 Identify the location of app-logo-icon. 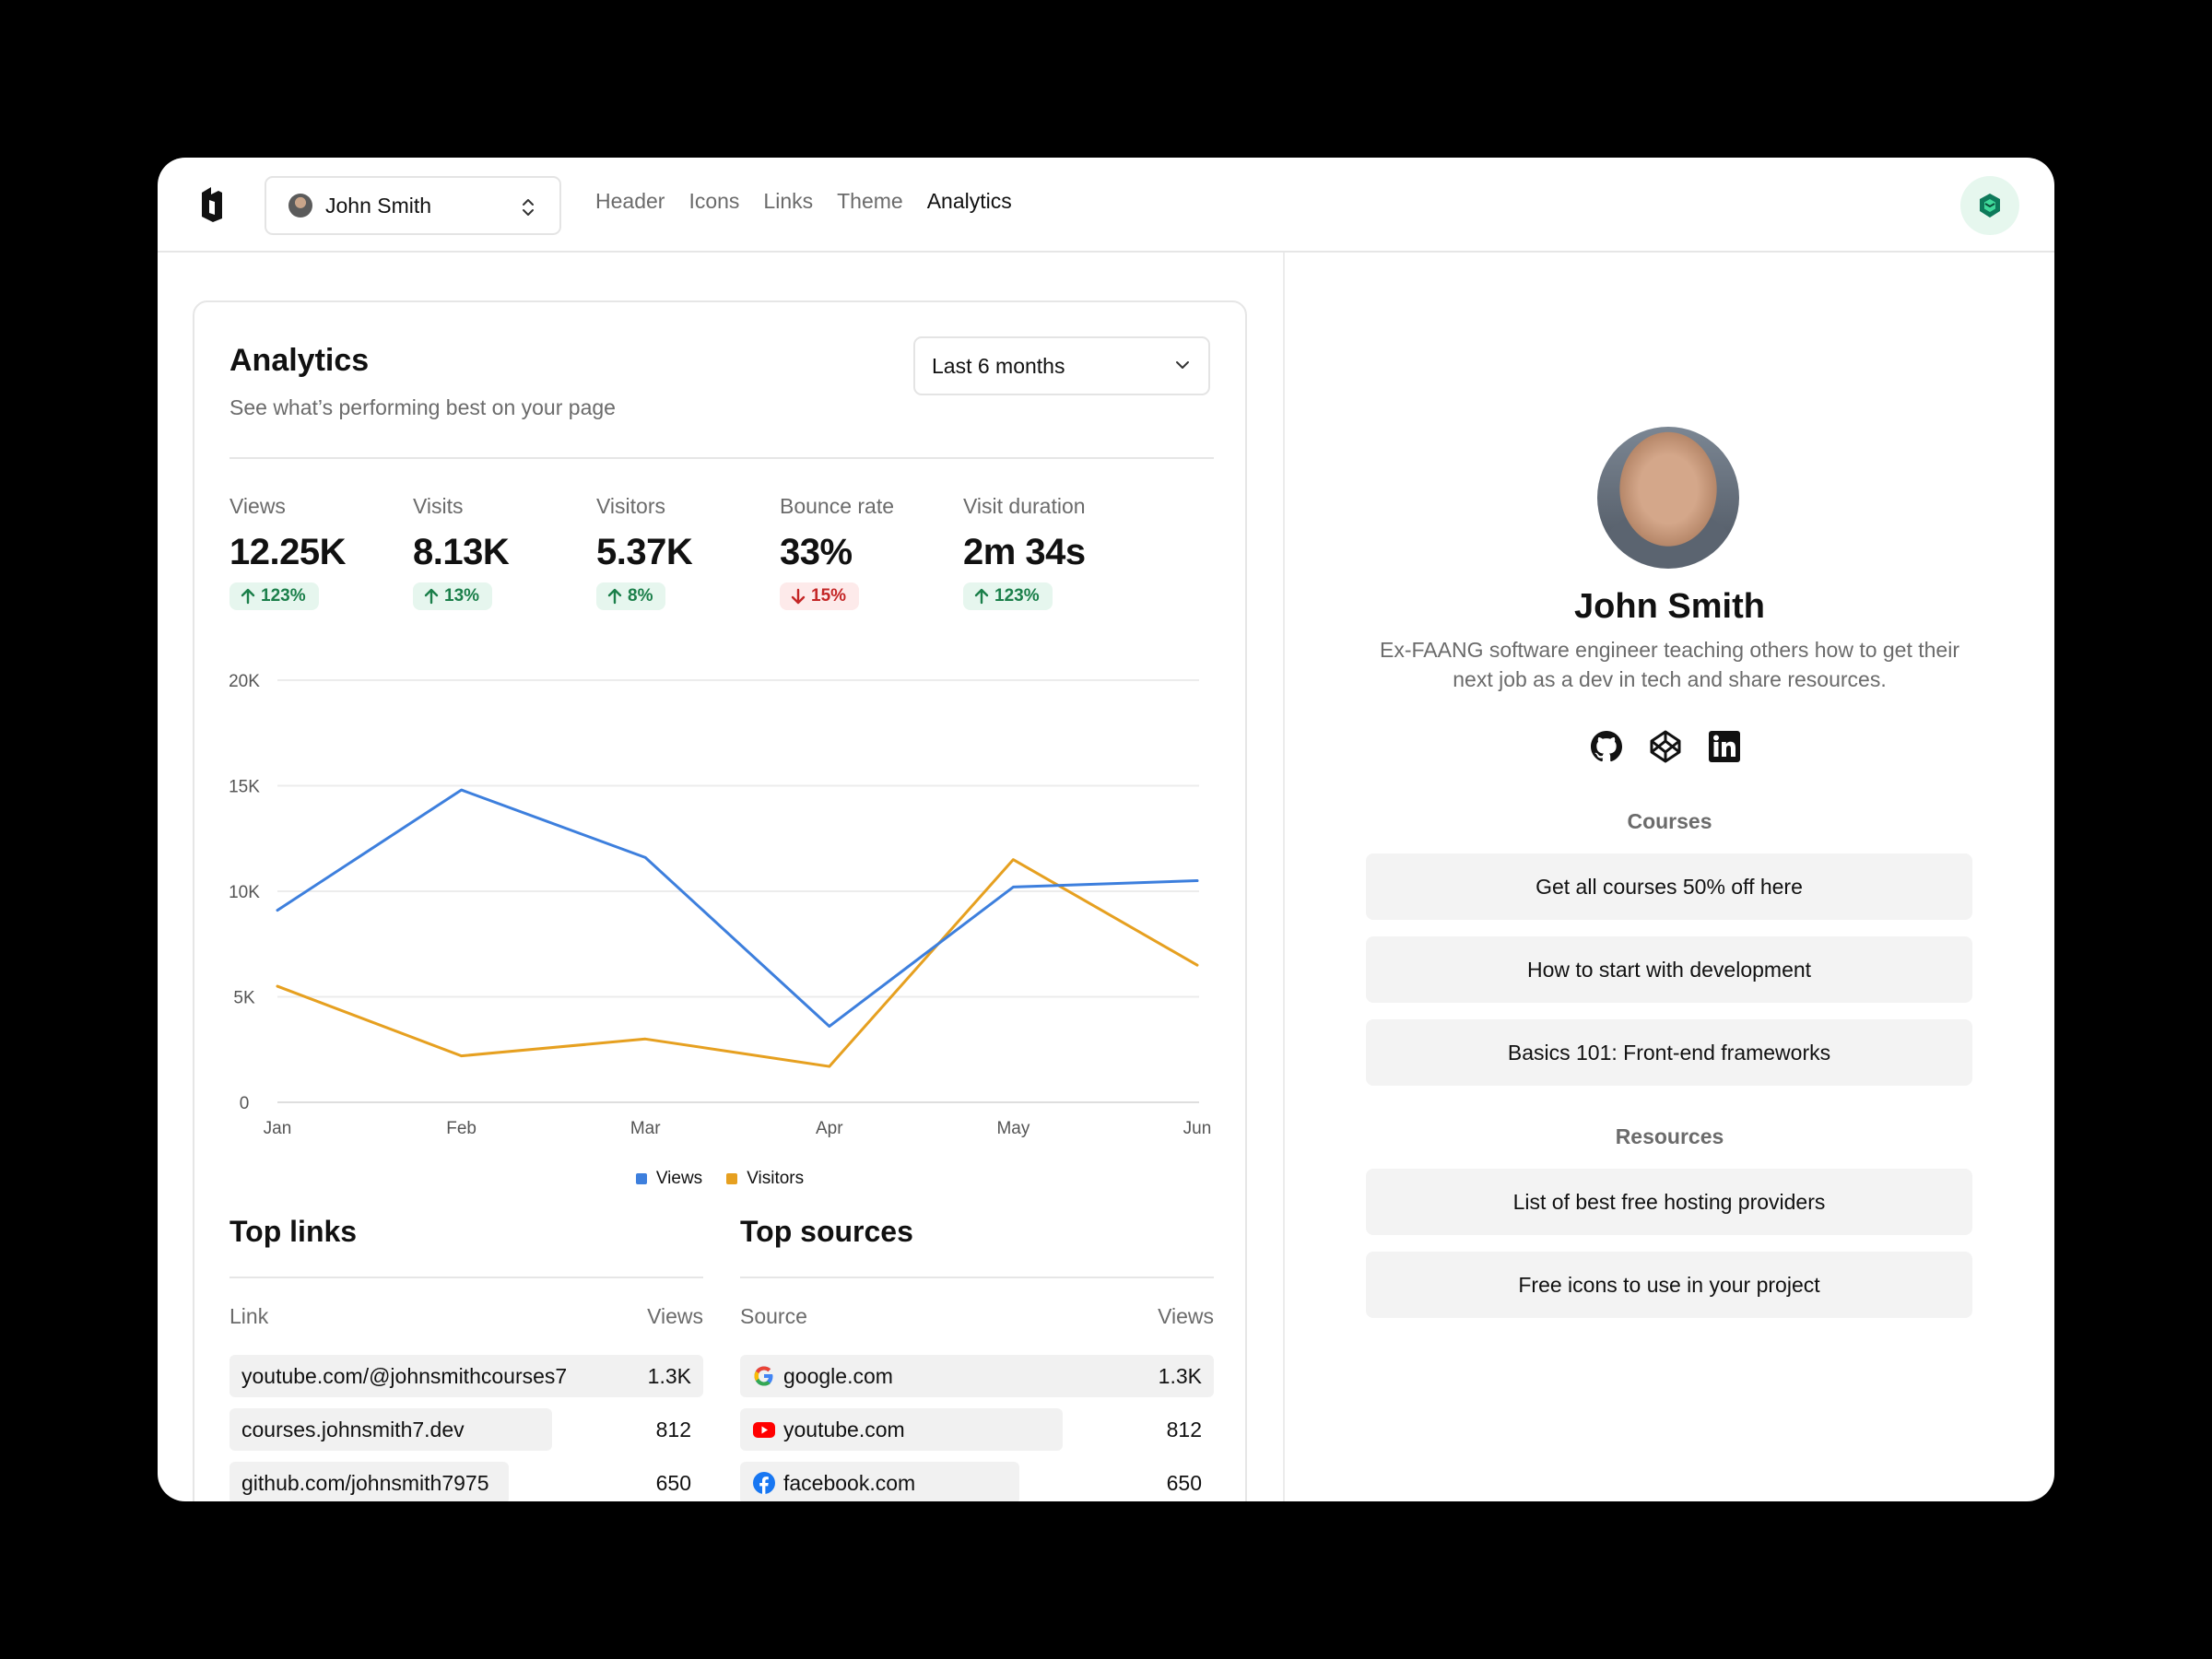
(212, 204).